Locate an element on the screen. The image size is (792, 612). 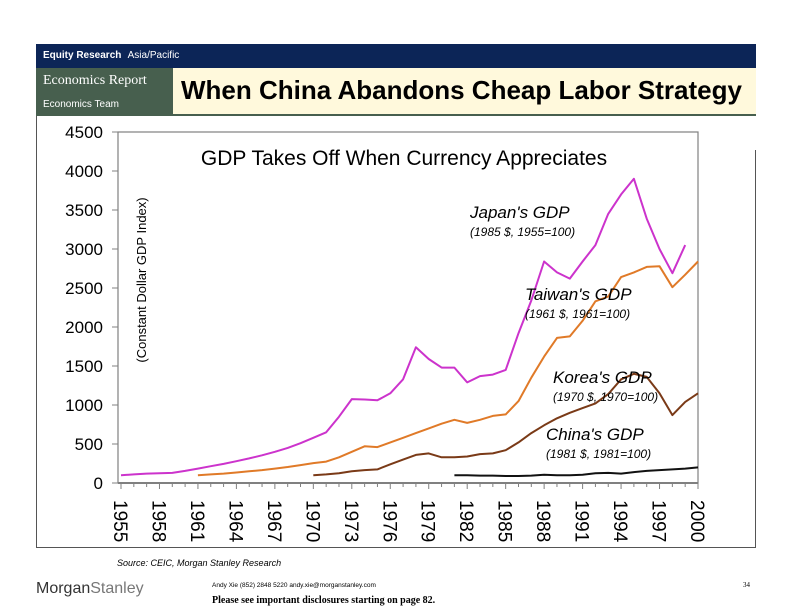
series-line-china is located at coordinates (576, 471).